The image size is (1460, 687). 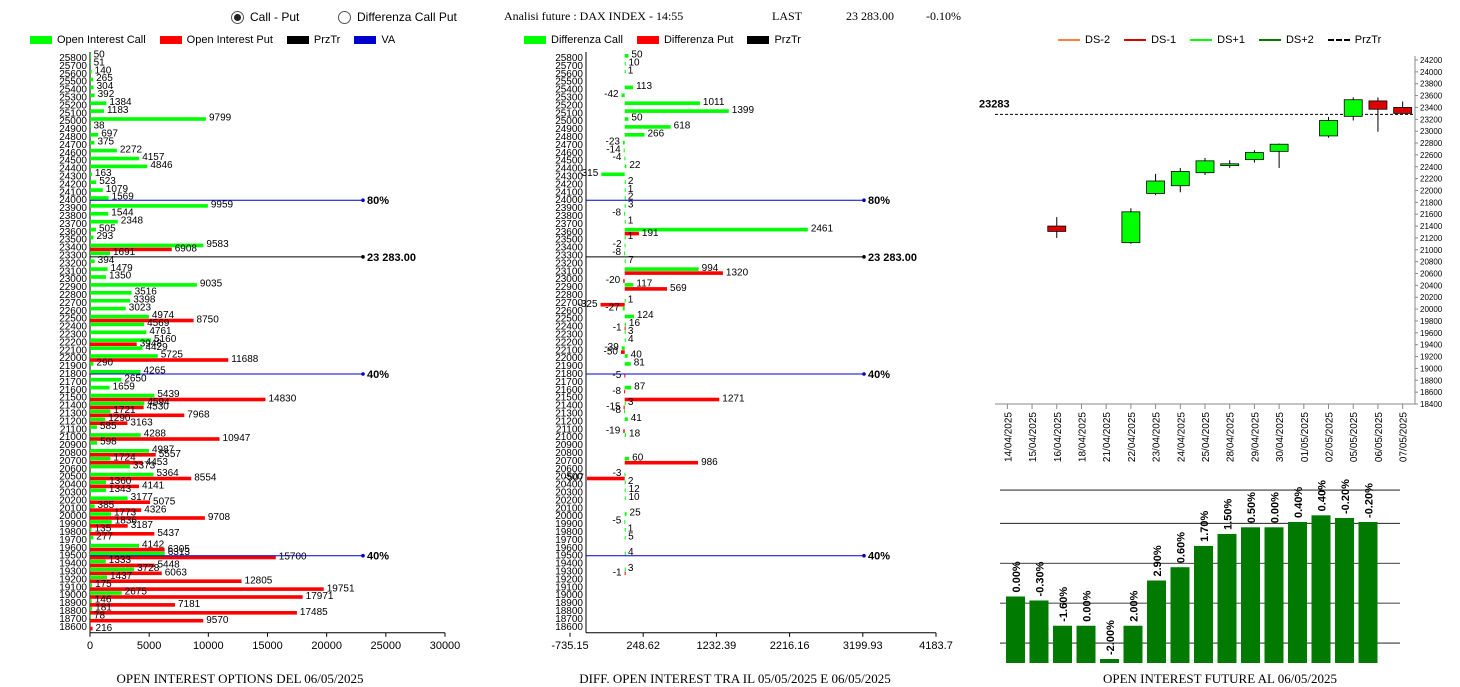 I want to click on call-value-label: 4, so click(x=631, y=339).